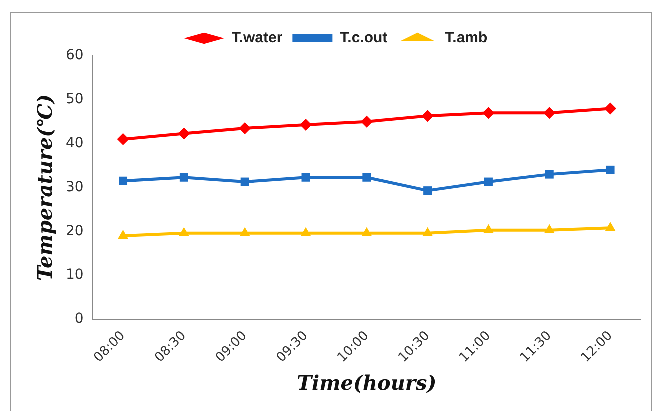  Describe the element at coordinates (257, 38) in the screenshot. I see `legend-label: T.water` at that location.